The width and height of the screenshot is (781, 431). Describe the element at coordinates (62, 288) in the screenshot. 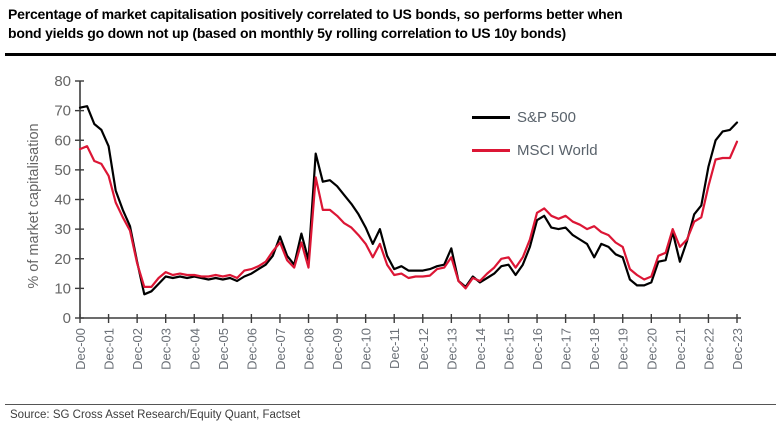

I see `y-tick-label: 10` at that location.